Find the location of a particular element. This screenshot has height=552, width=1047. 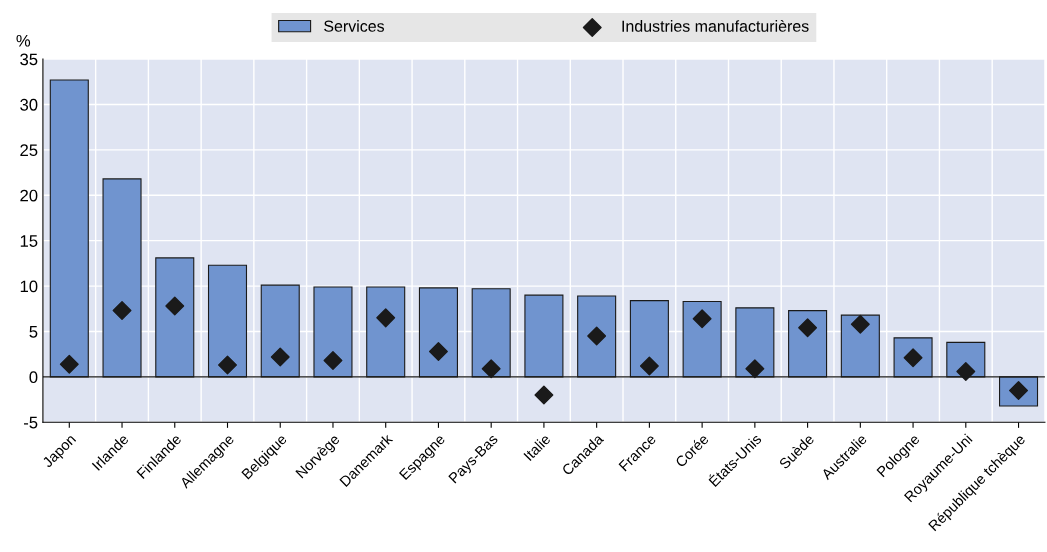

y-tick-label: 20 is located at coordinates (29, 195).